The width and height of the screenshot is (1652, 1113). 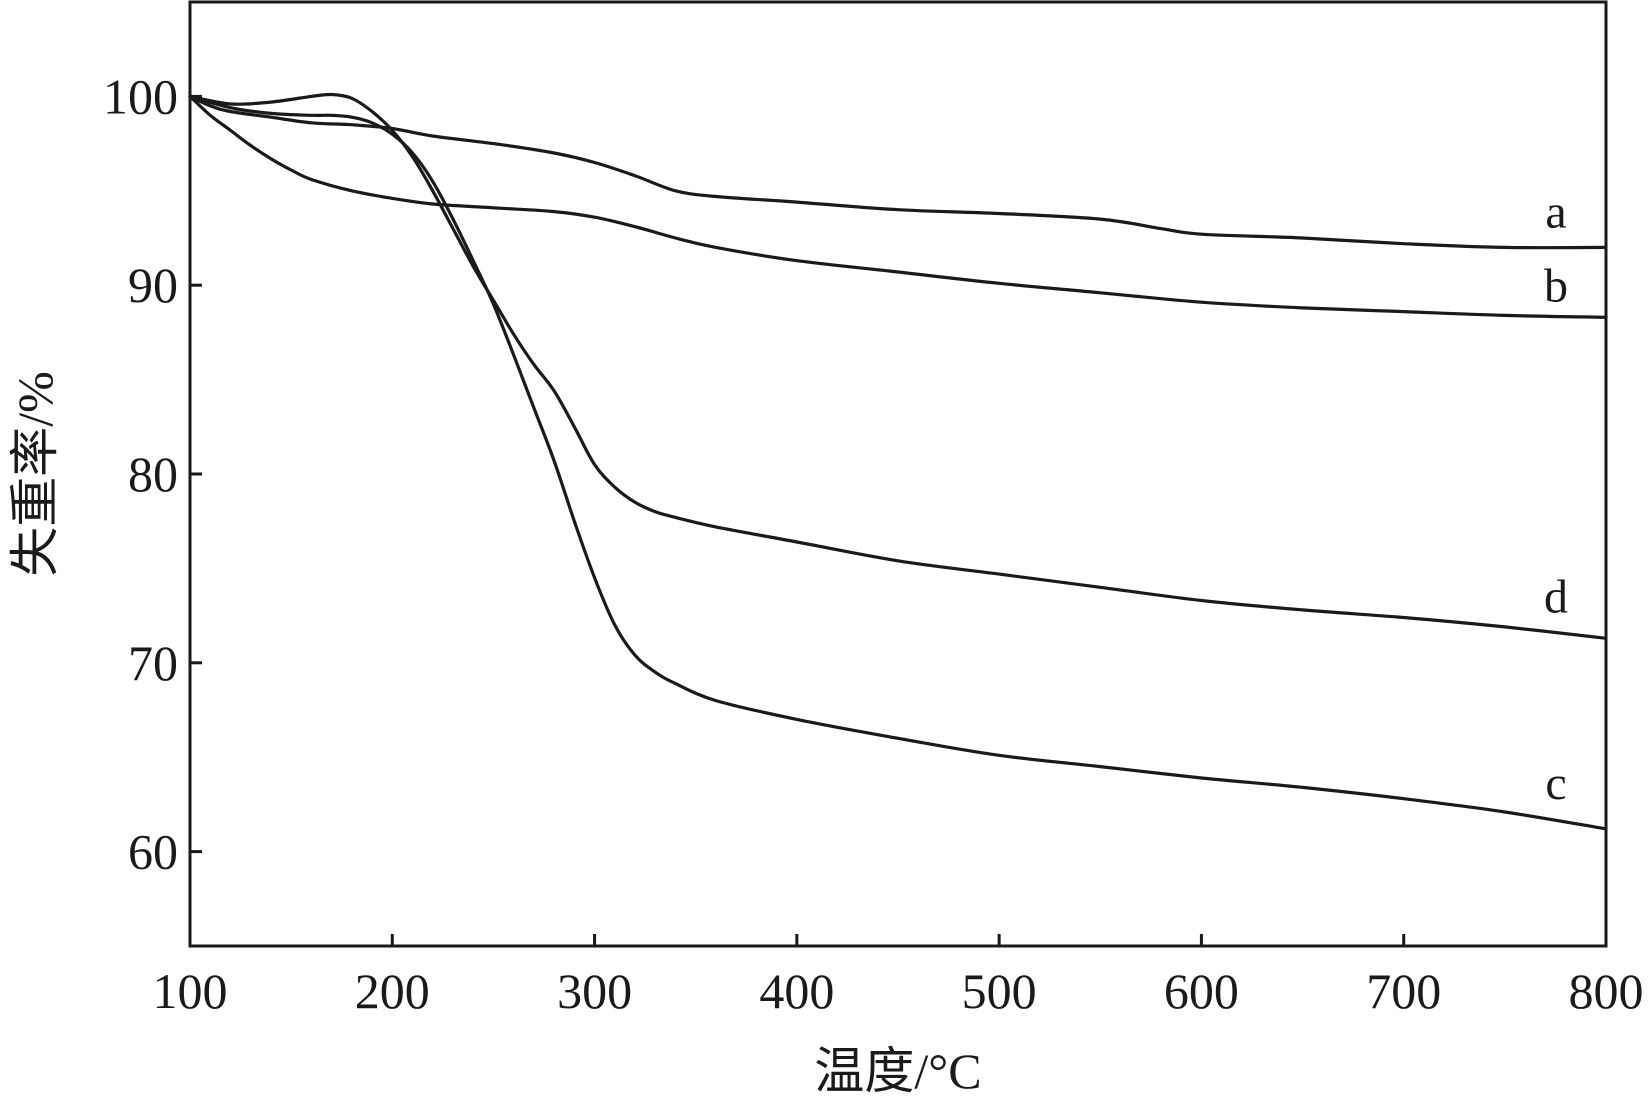 I want to click on series-label-a: a, so click(x=1555, y=211).